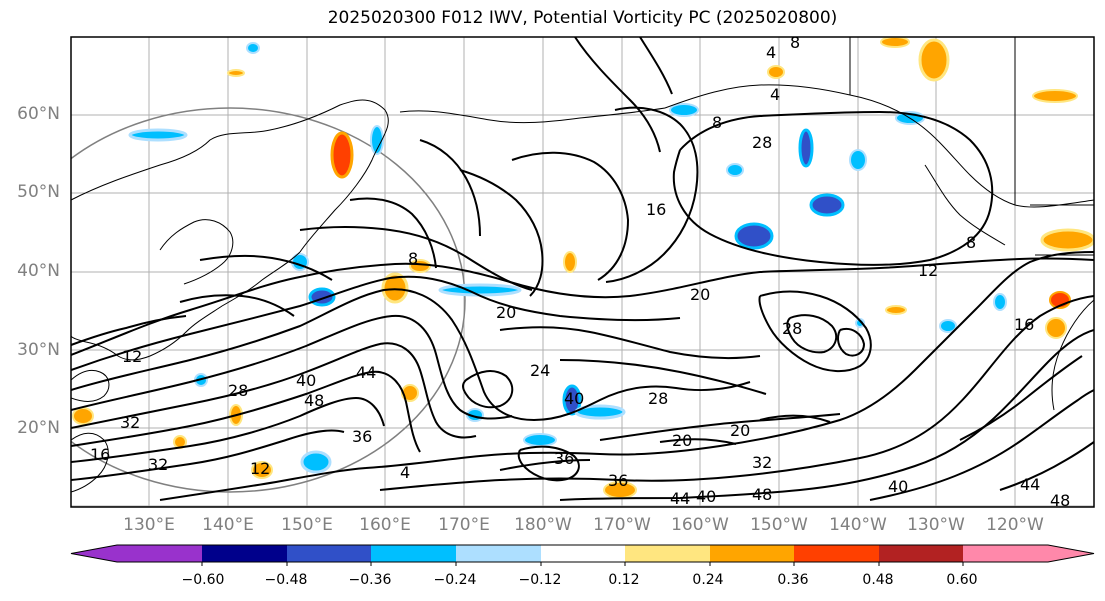 The height and width of the screenshot is (601, 1105). Describe the element at coordinates (455, 580) in the screenshot. I see `colorbar-tick: −0.24` at that location.